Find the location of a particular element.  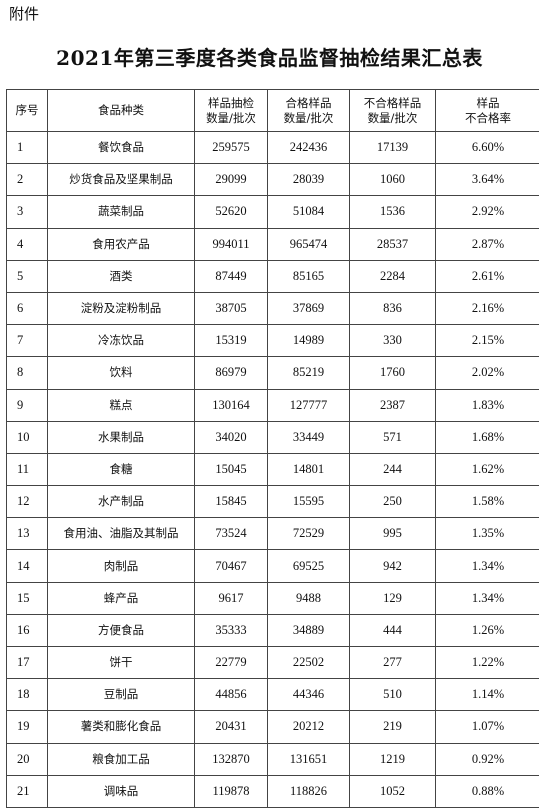

header-qualified-line1: 合格样品 is located at coordinates (308, 102).